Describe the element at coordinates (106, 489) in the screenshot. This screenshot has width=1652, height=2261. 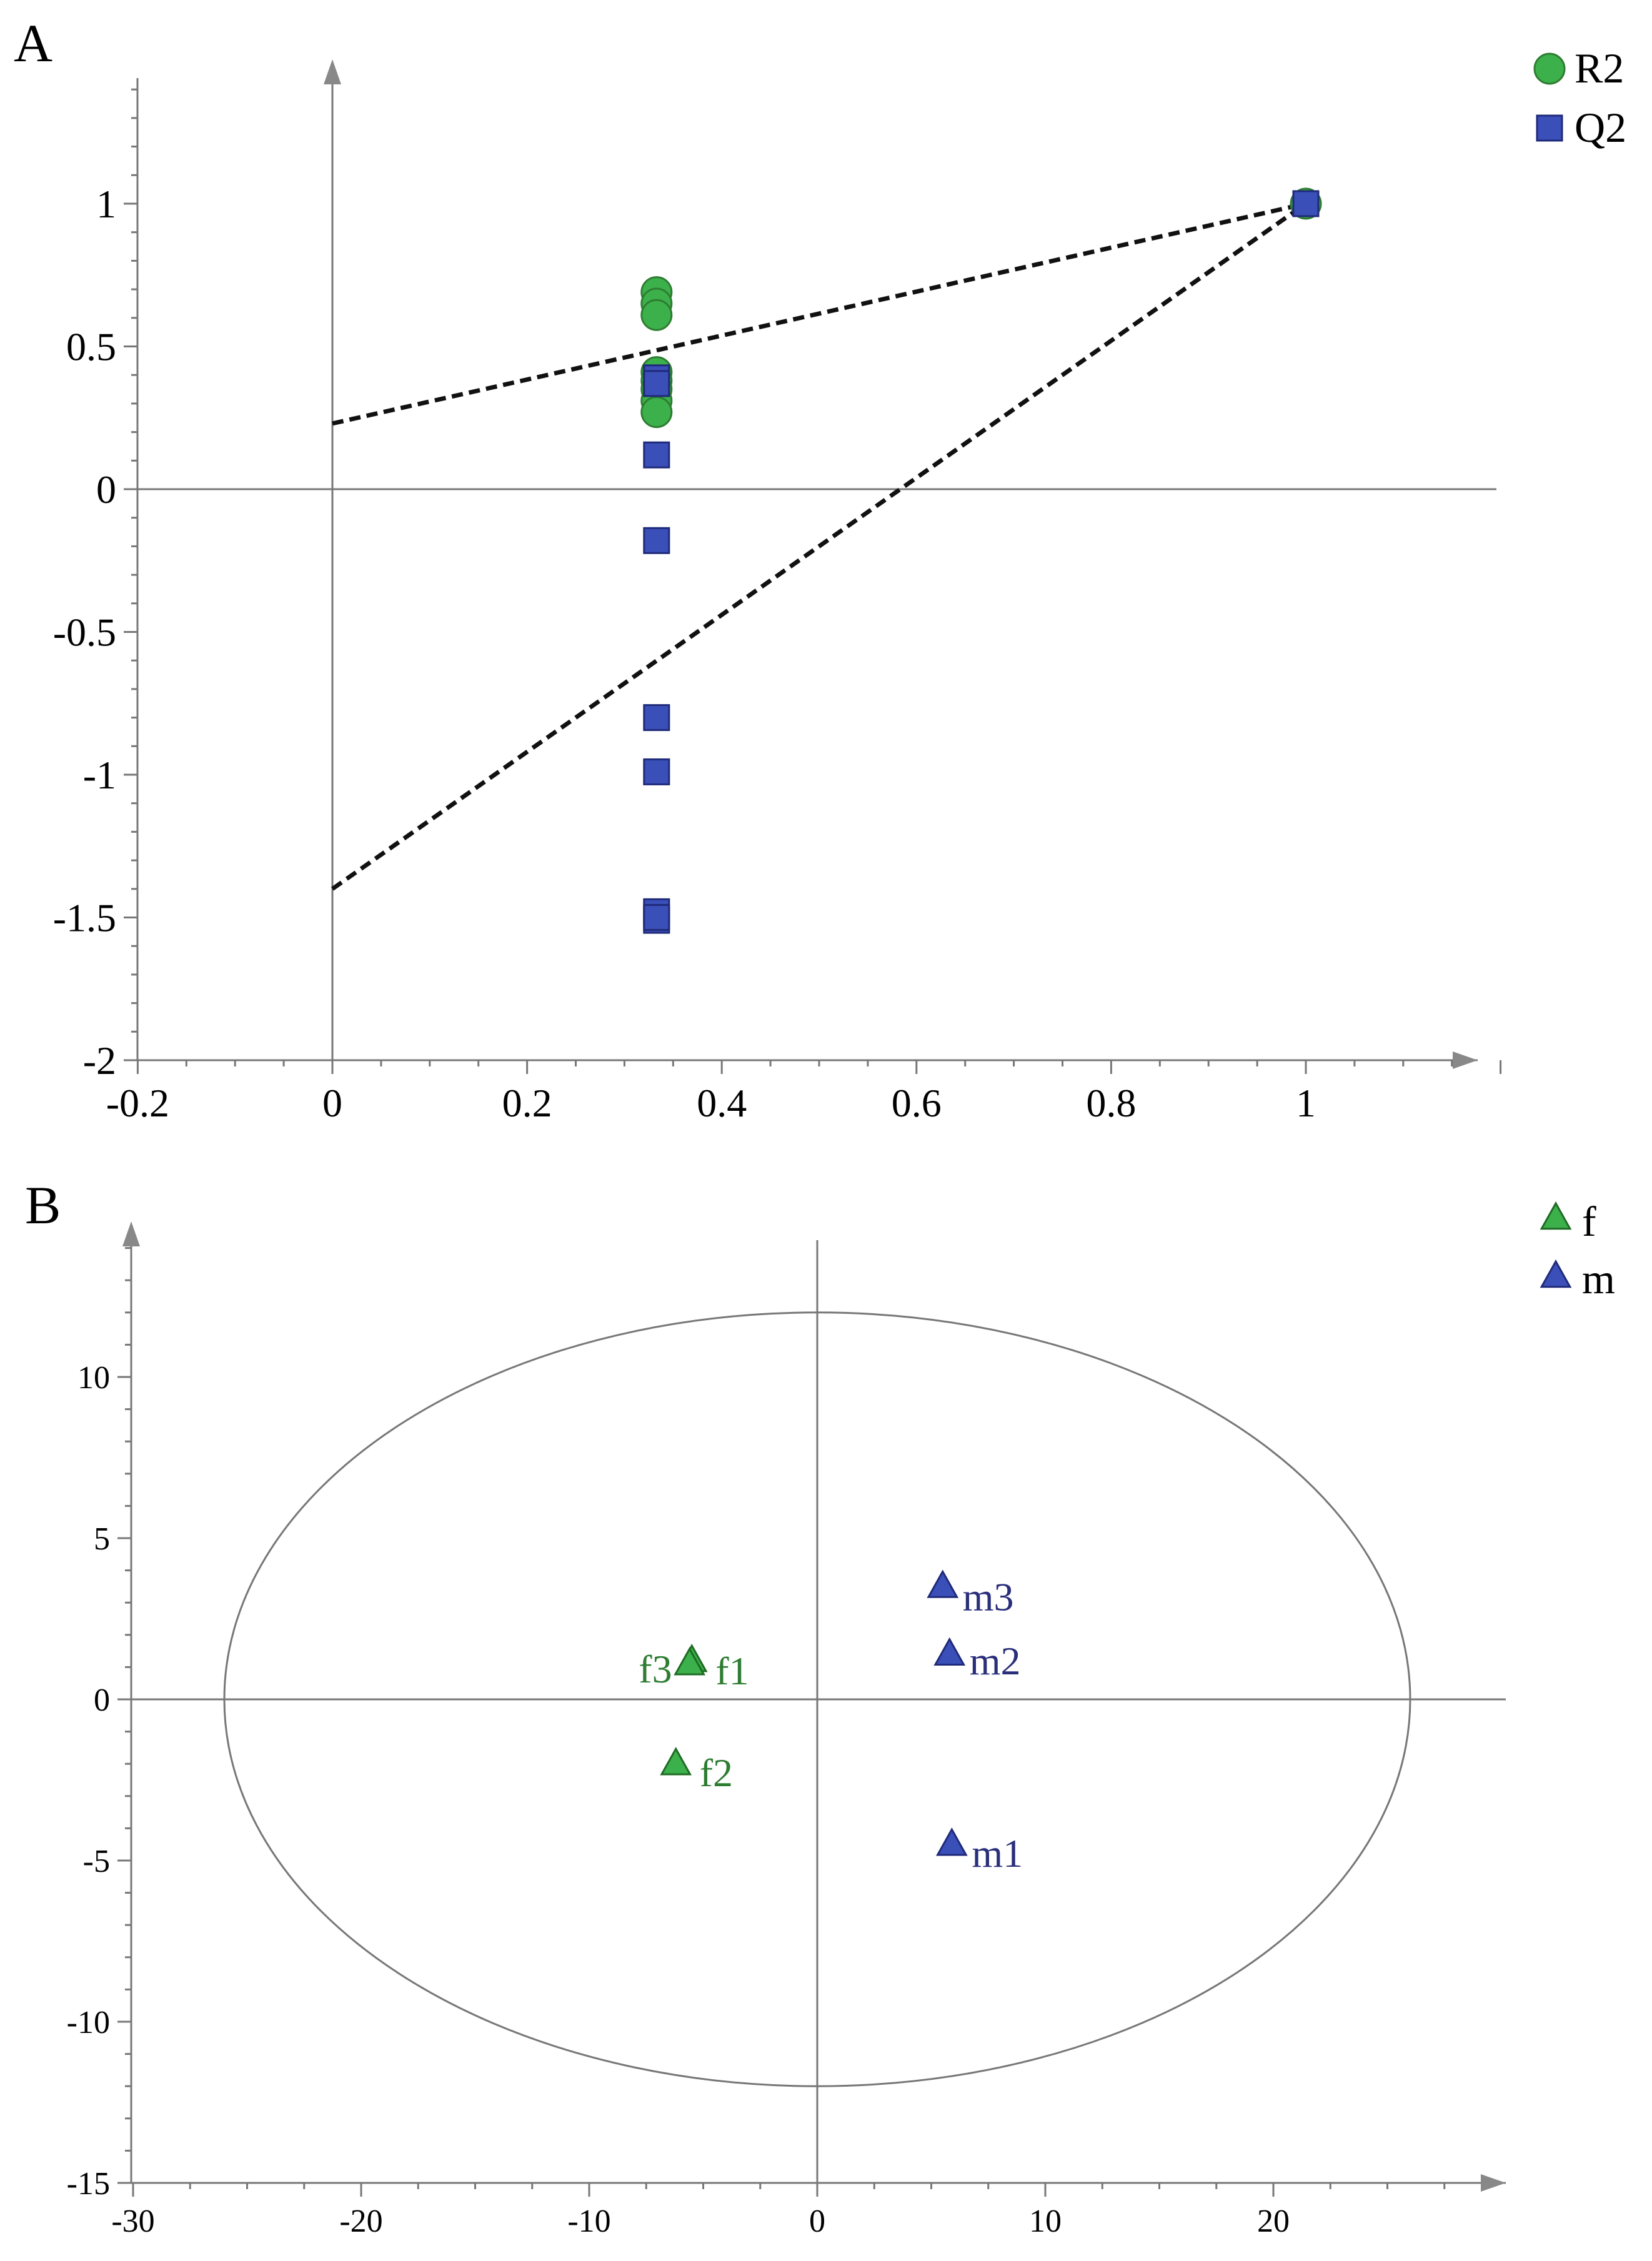
I see `y-tick-label-a: 0` at that location.